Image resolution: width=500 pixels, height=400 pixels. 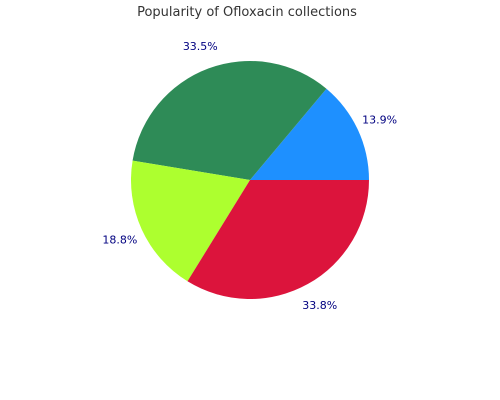 I want to click on pie-slice-label-1: 33.5%, so click(x=200, y=46).